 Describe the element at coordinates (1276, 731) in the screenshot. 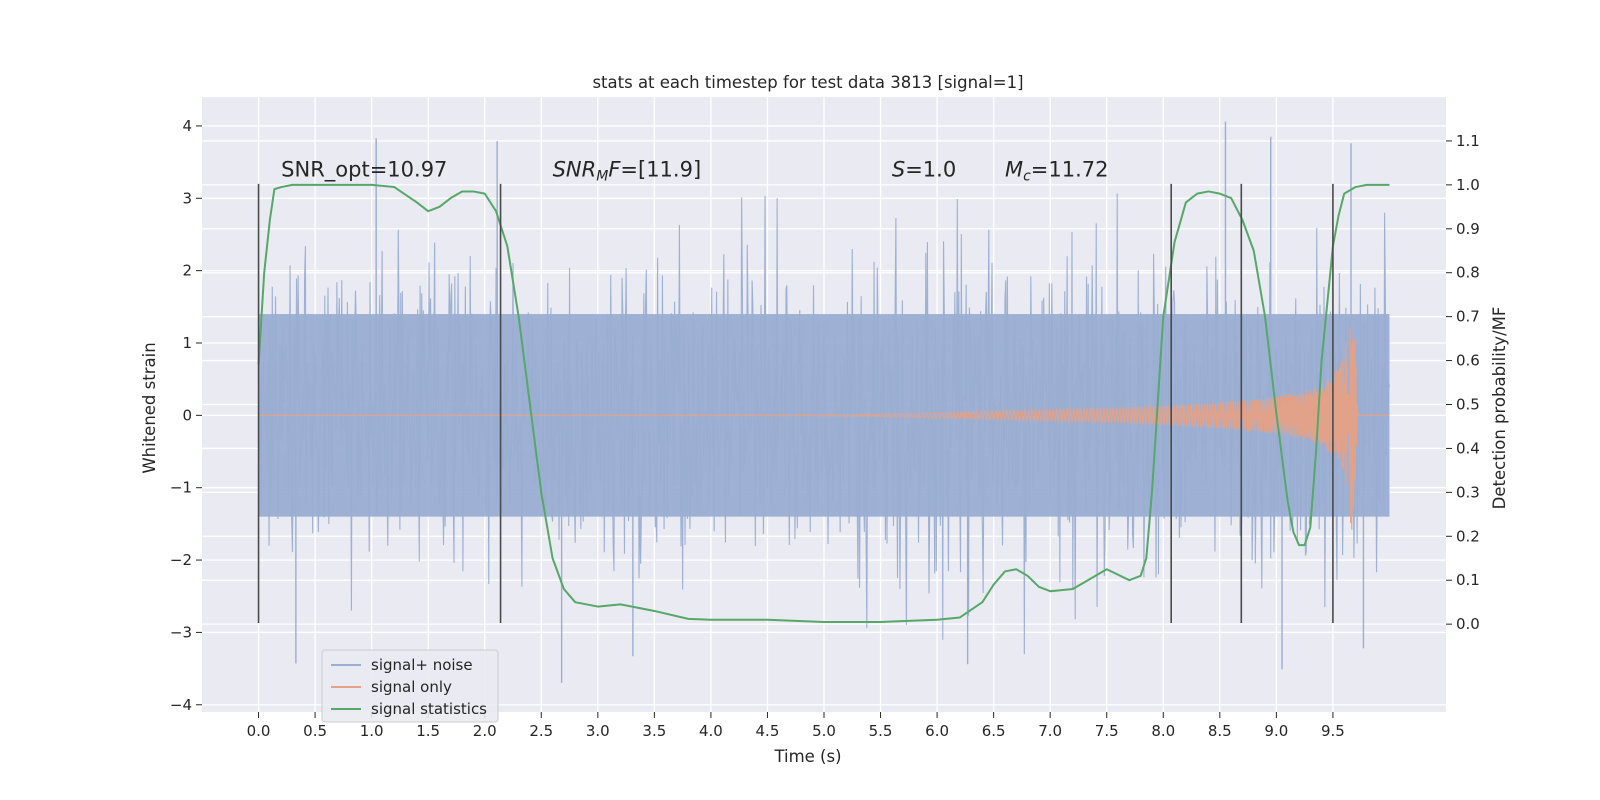

I see `x-tick-label: 9.0` at that location.